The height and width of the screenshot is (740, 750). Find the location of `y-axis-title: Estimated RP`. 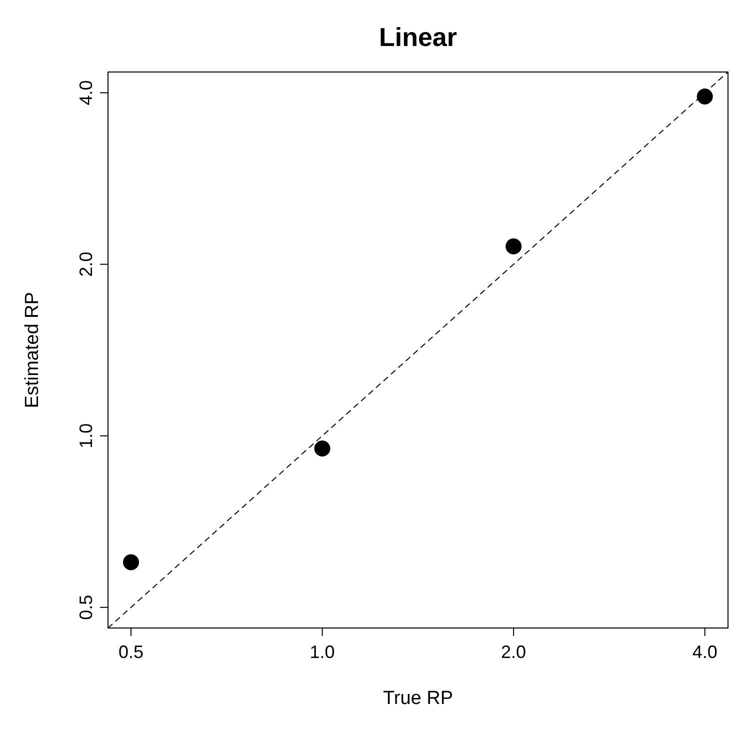

y-axis-title: Estimated RP is located at coordinates (32, 350).